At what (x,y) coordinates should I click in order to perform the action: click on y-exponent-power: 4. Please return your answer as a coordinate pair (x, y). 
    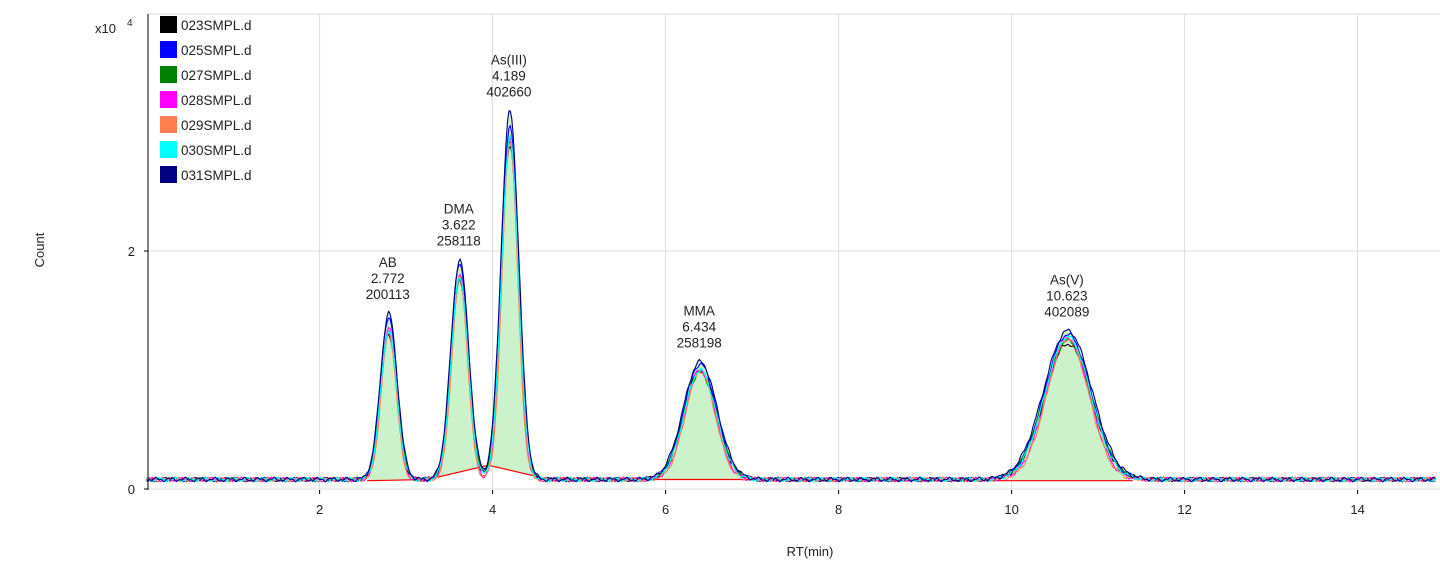
    Looking at the image, I should click on (130, 23).